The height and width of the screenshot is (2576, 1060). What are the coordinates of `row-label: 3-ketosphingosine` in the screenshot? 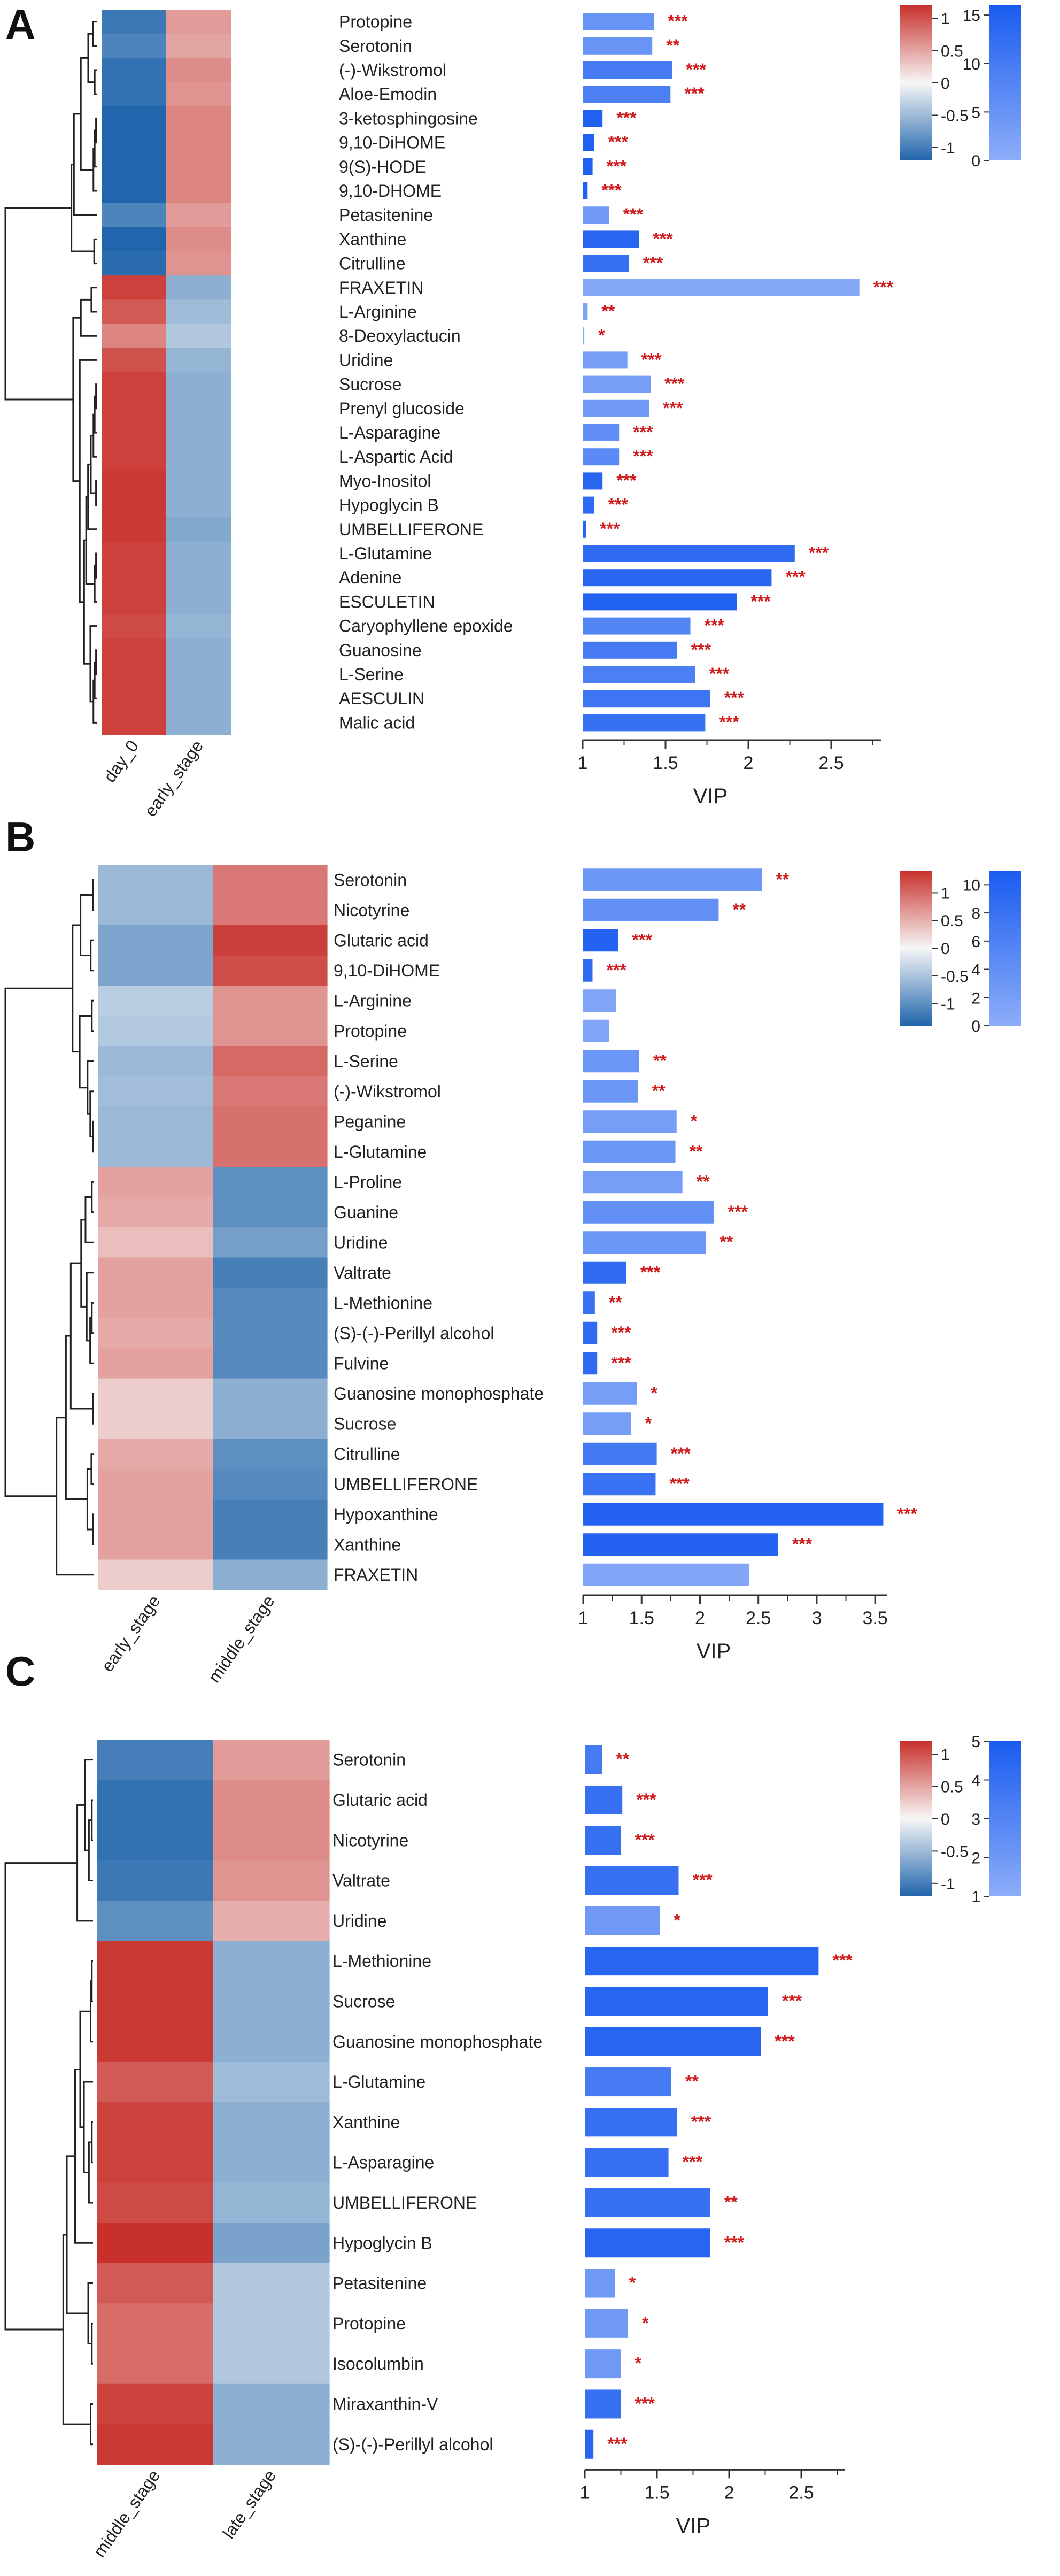 It's located at (408, 118).